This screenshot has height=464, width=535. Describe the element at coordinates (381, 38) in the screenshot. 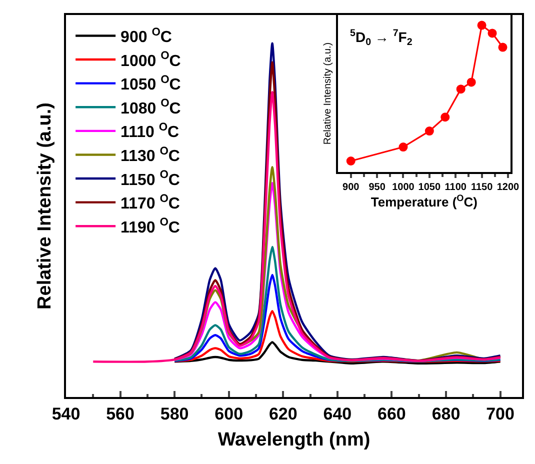

I see `annotation: $^{5}$D$_{0}$ → $^{7}$F$_{2}$` at that location.